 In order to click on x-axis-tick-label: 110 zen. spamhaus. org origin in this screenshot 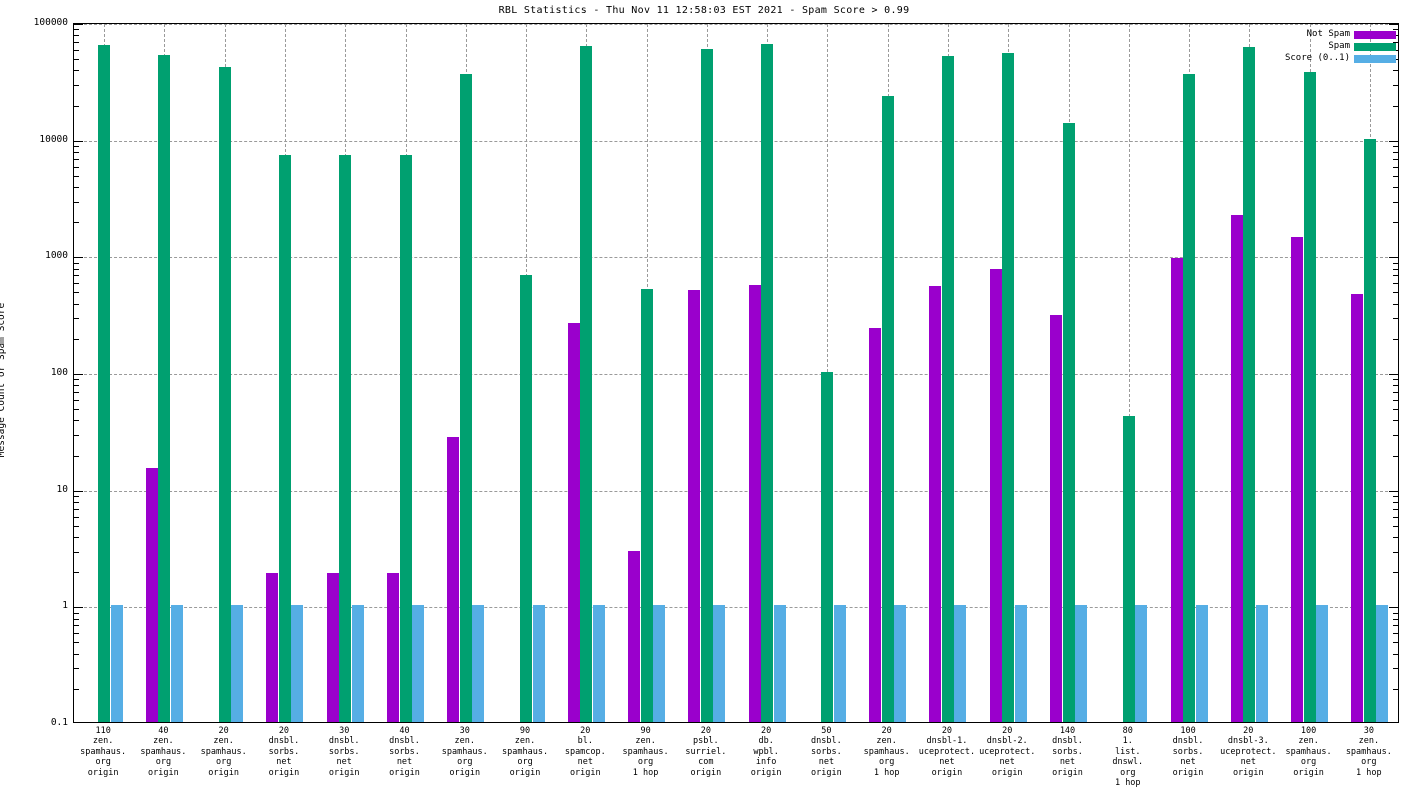, I will do `click(103, 752)`.